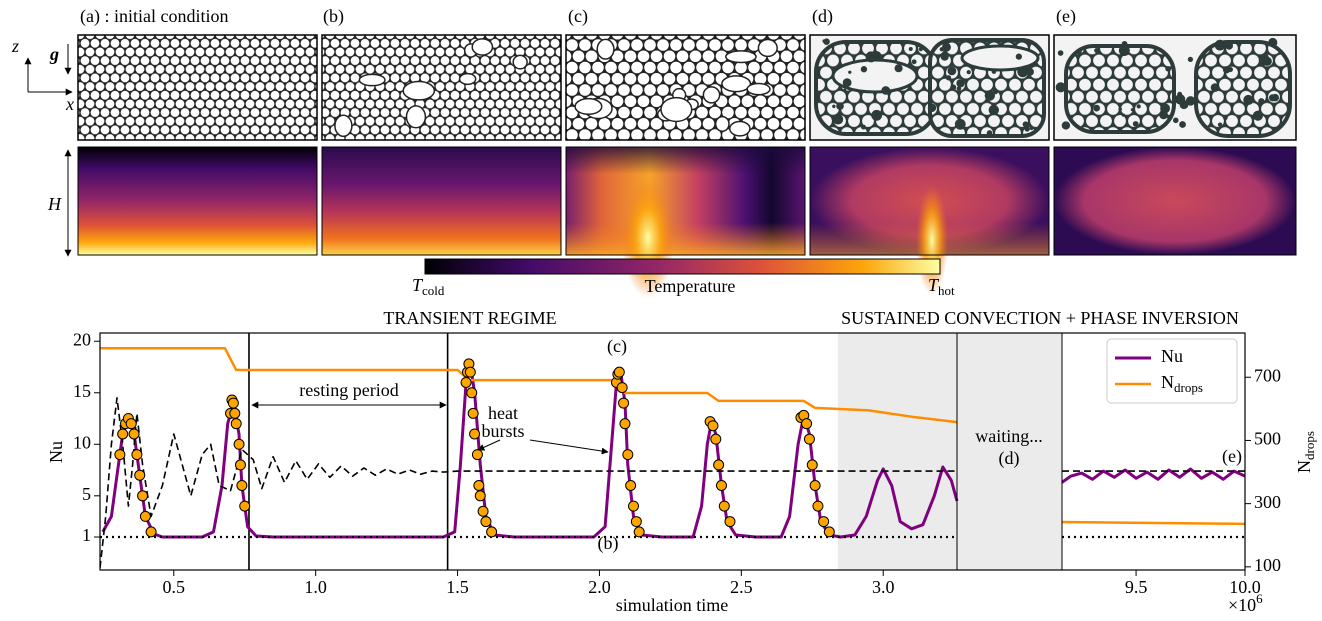  Describe the element at coordinates (822, 16) in the screenshot. I see `panel-label: (d)` at that location.